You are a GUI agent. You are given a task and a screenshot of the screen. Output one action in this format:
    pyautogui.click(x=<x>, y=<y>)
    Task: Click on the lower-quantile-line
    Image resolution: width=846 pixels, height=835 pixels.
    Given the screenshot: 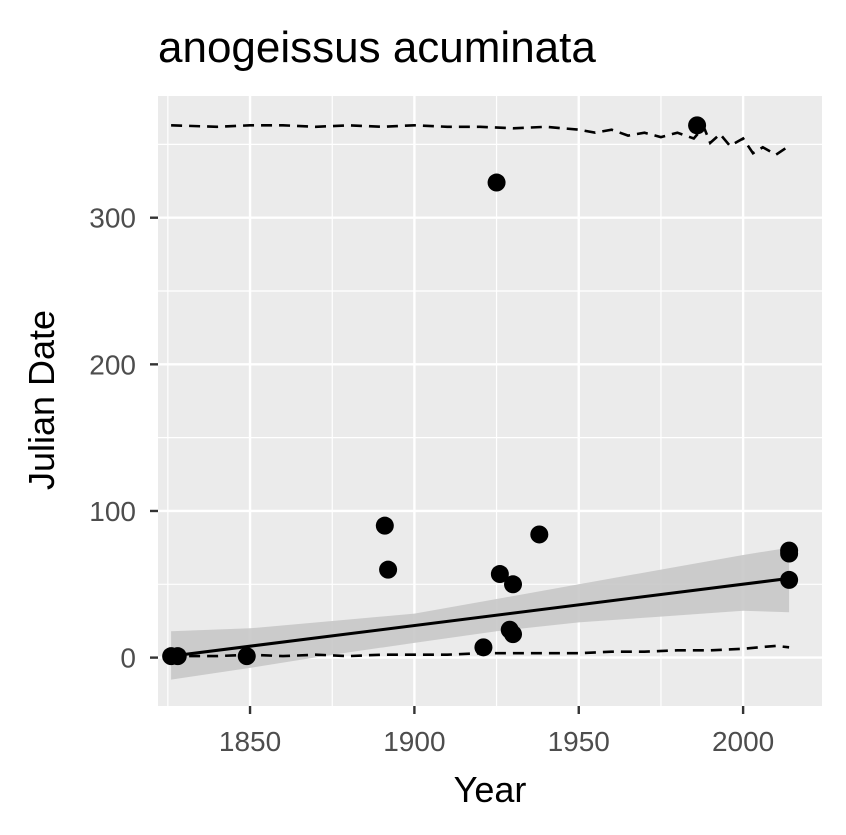 What is the action you would take?
    pyautogui.click(x=480, y=651)
    